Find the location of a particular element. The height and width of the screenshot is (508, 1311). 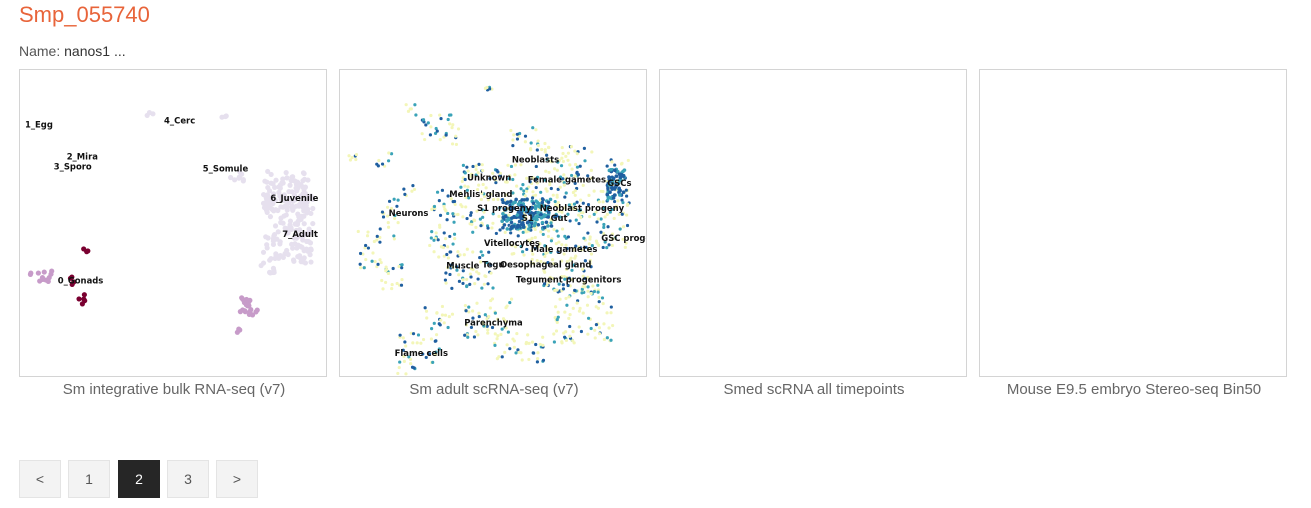

plot-label: GSCs is located at coordinates (619, 183).